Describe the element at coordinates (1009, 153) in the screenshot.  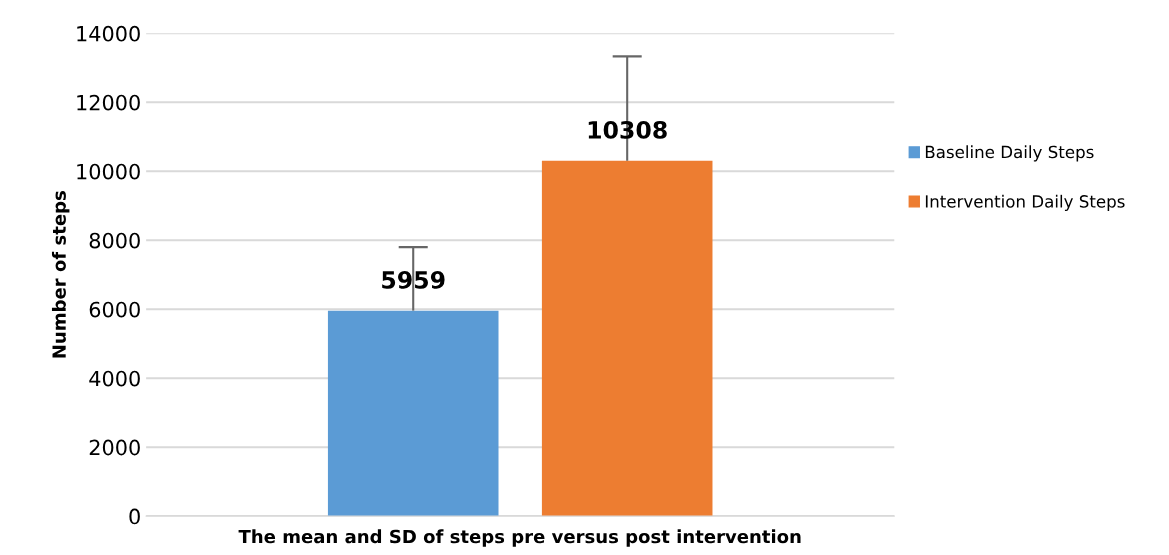
I see `legend-label: Baseline Daily Steps` at that location.